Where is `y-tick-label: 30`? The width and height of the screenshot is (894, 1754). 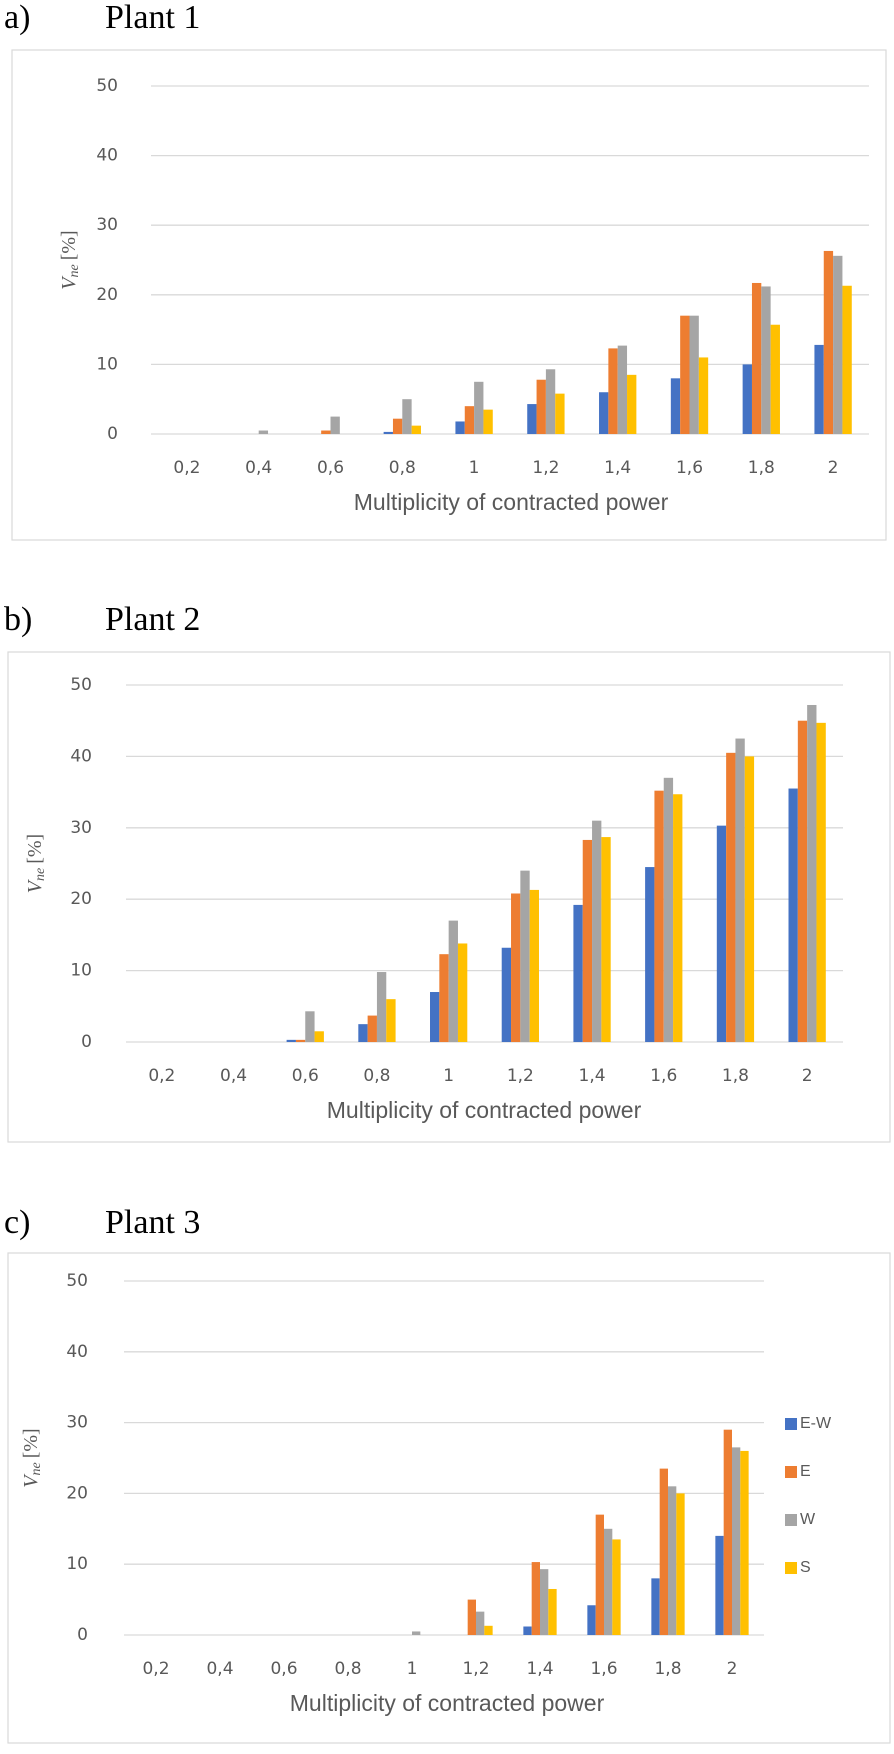
y-tick-label: 30 is located at coordinates (77, 1423).